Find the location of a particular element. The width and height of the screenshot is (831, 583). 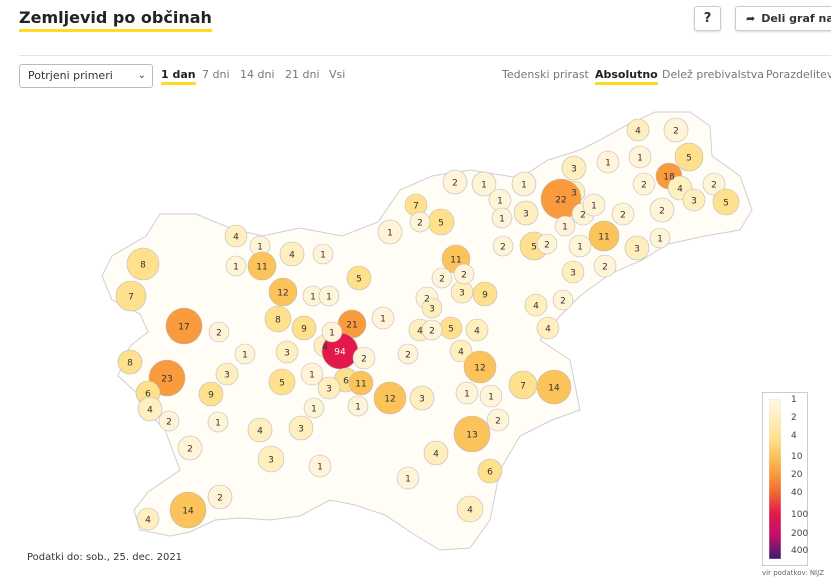

metric-select: Potrjeni primeri ⌄ is located at coordinates (86, 76).